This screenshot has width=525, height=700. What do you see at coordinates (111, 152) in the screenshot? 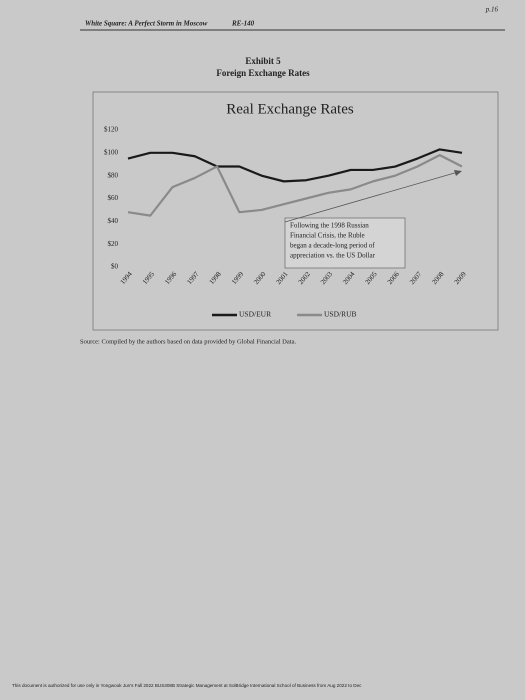
I see `y-tick-label: $100` at bounding box center [111, 152].